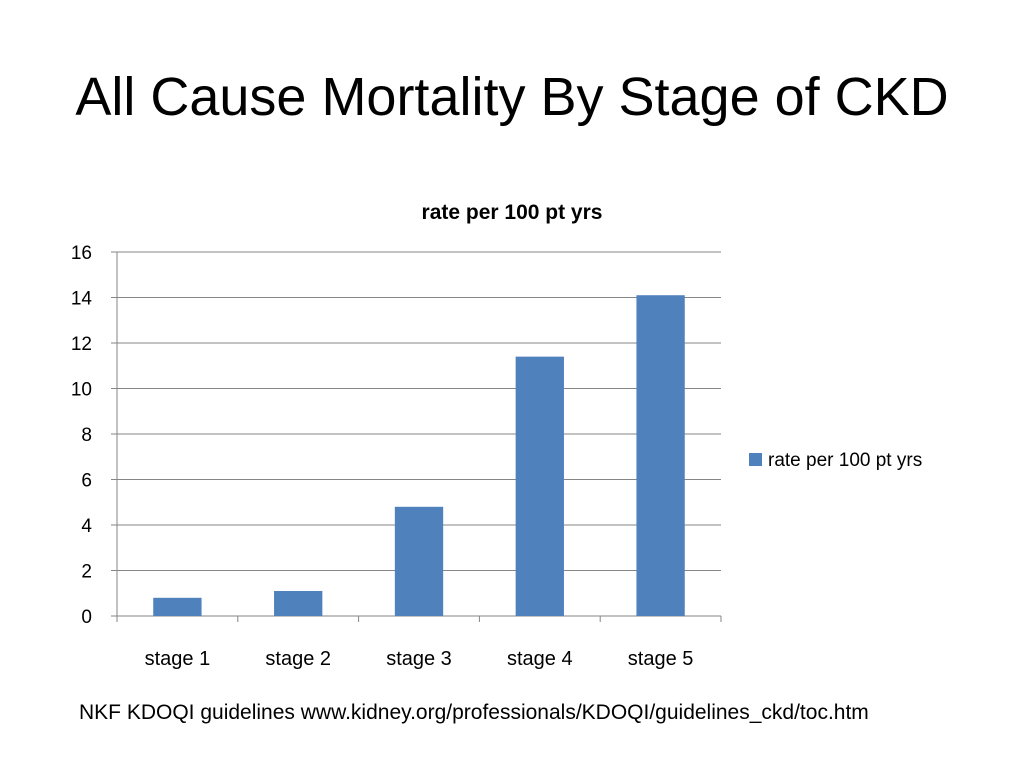  What do you see at coordinates (86, 617) in the screenshot?
I see `y-tick-label: 0` at bounding box center [86, 617].